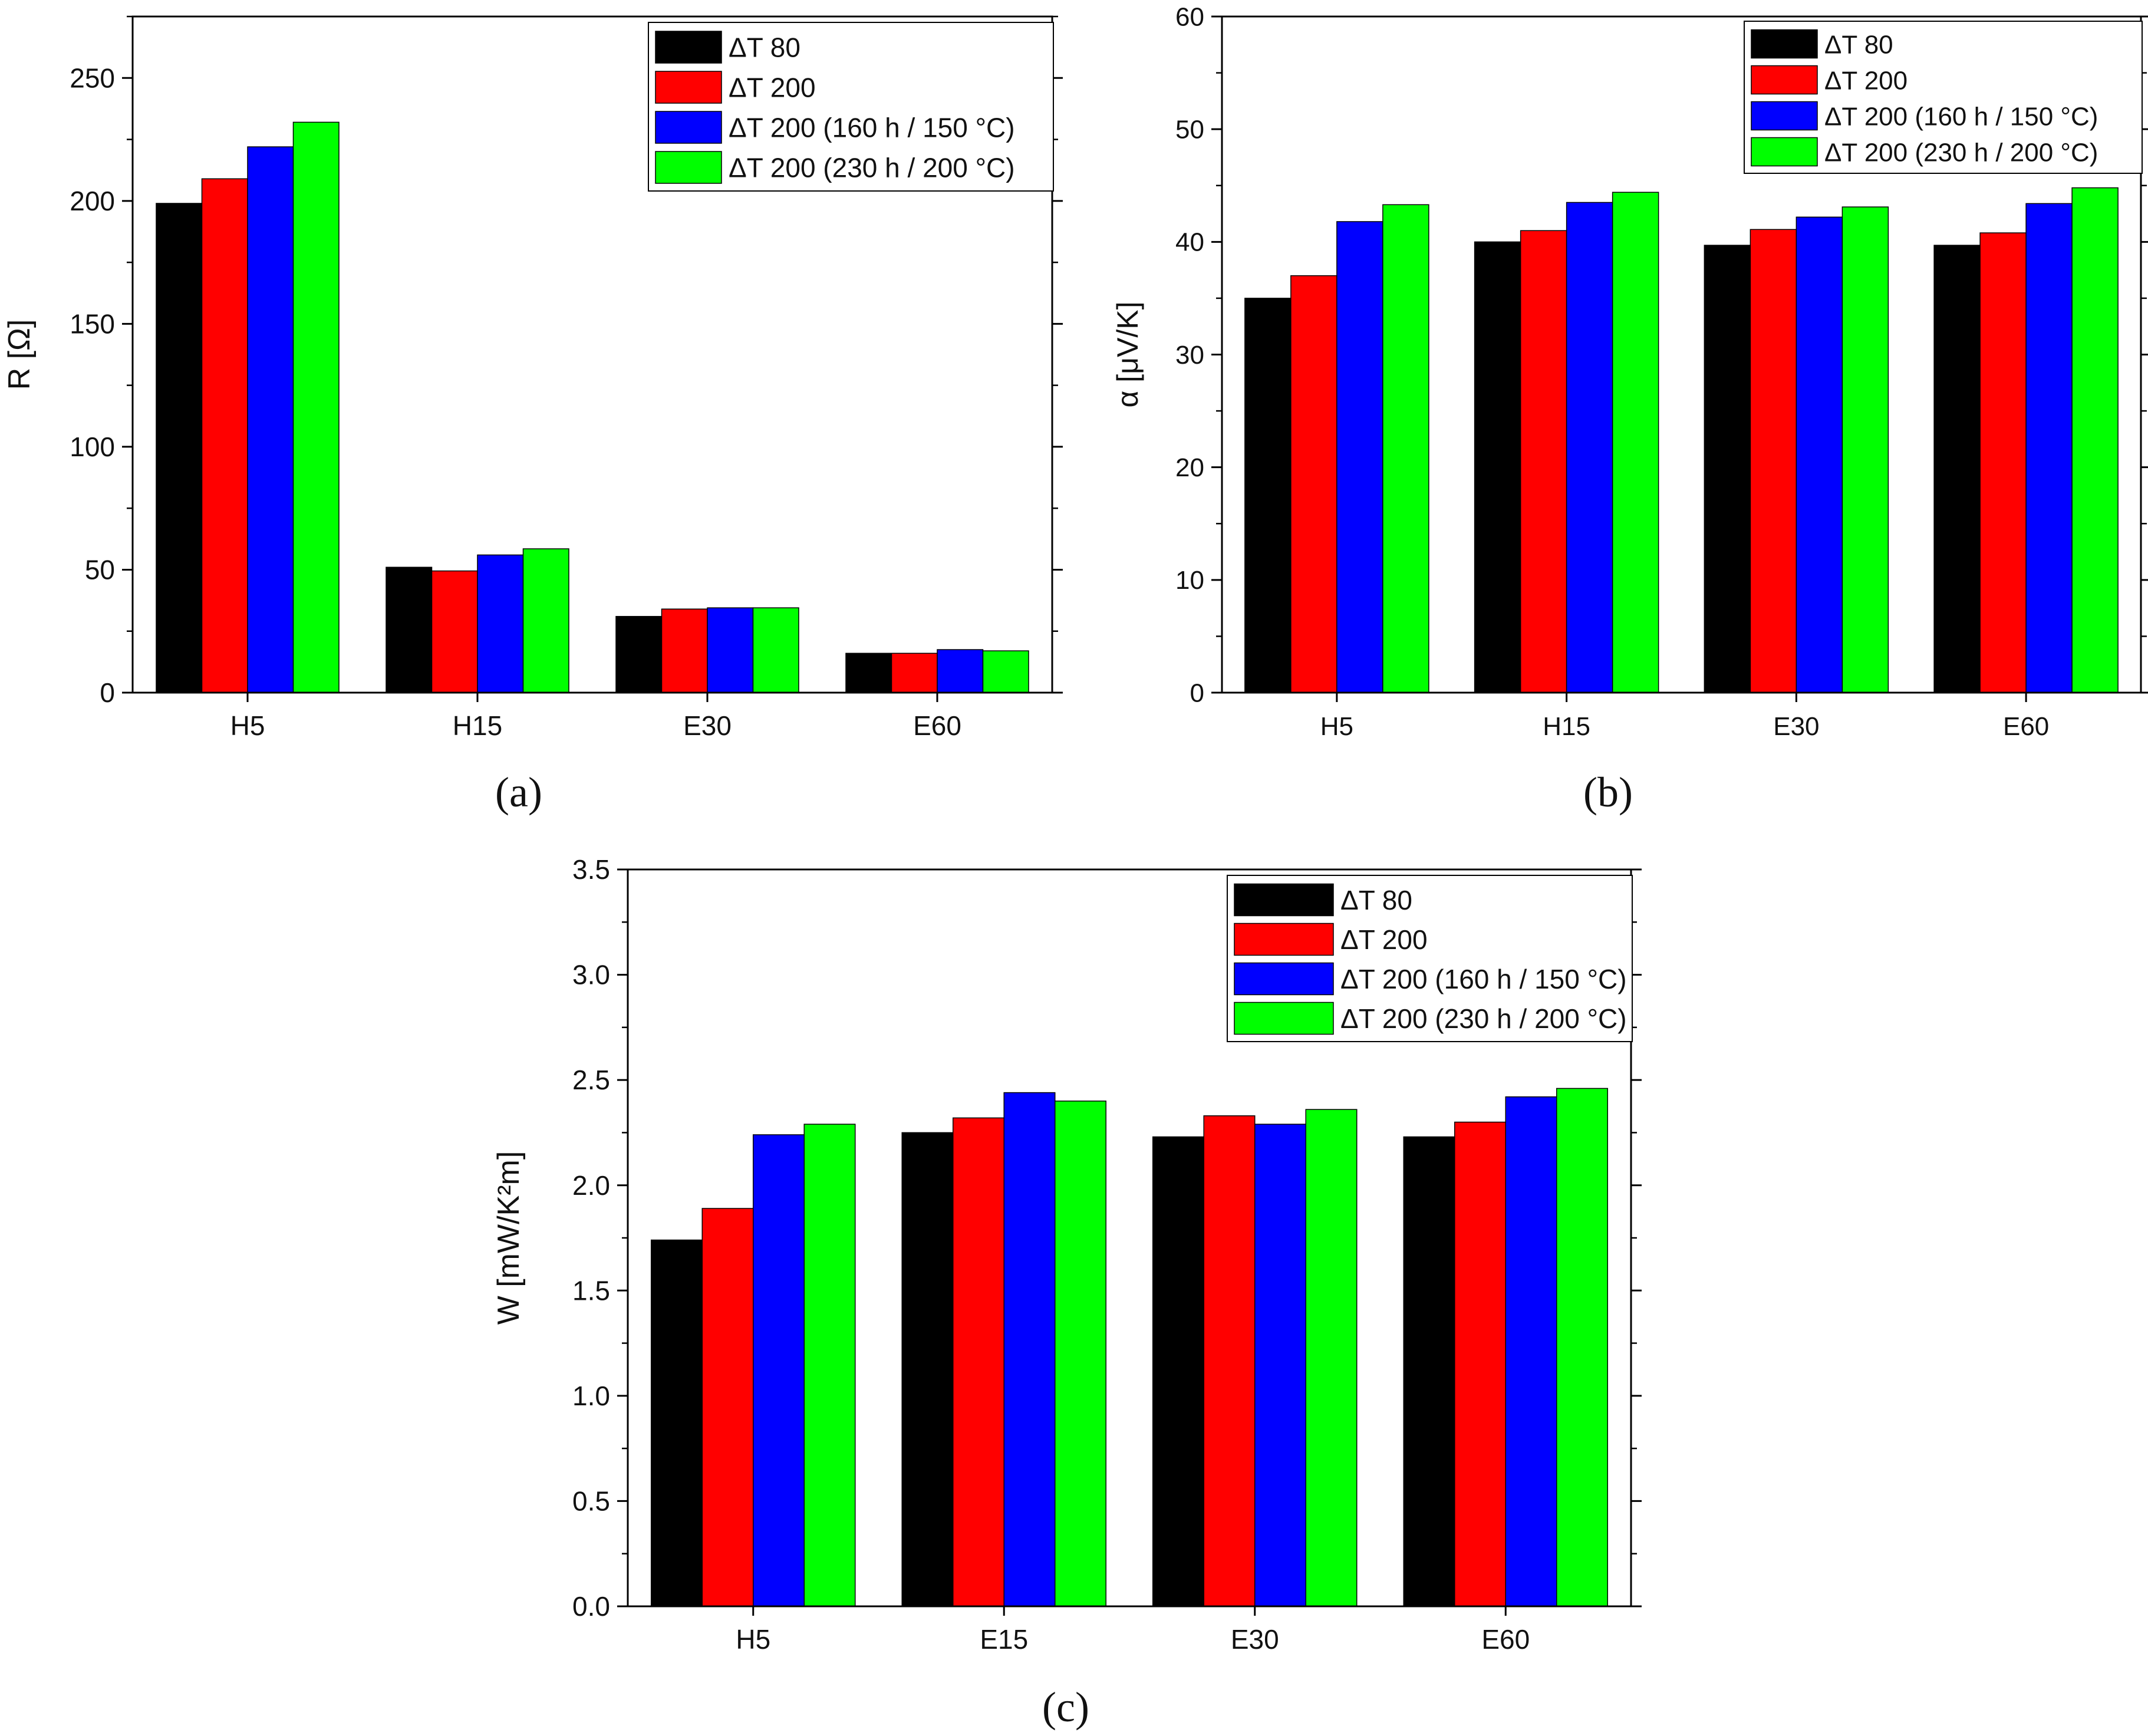  Describe the element at coordinates (93, 201) in the screenshot. I see `y-tick-label: 200` at that location.